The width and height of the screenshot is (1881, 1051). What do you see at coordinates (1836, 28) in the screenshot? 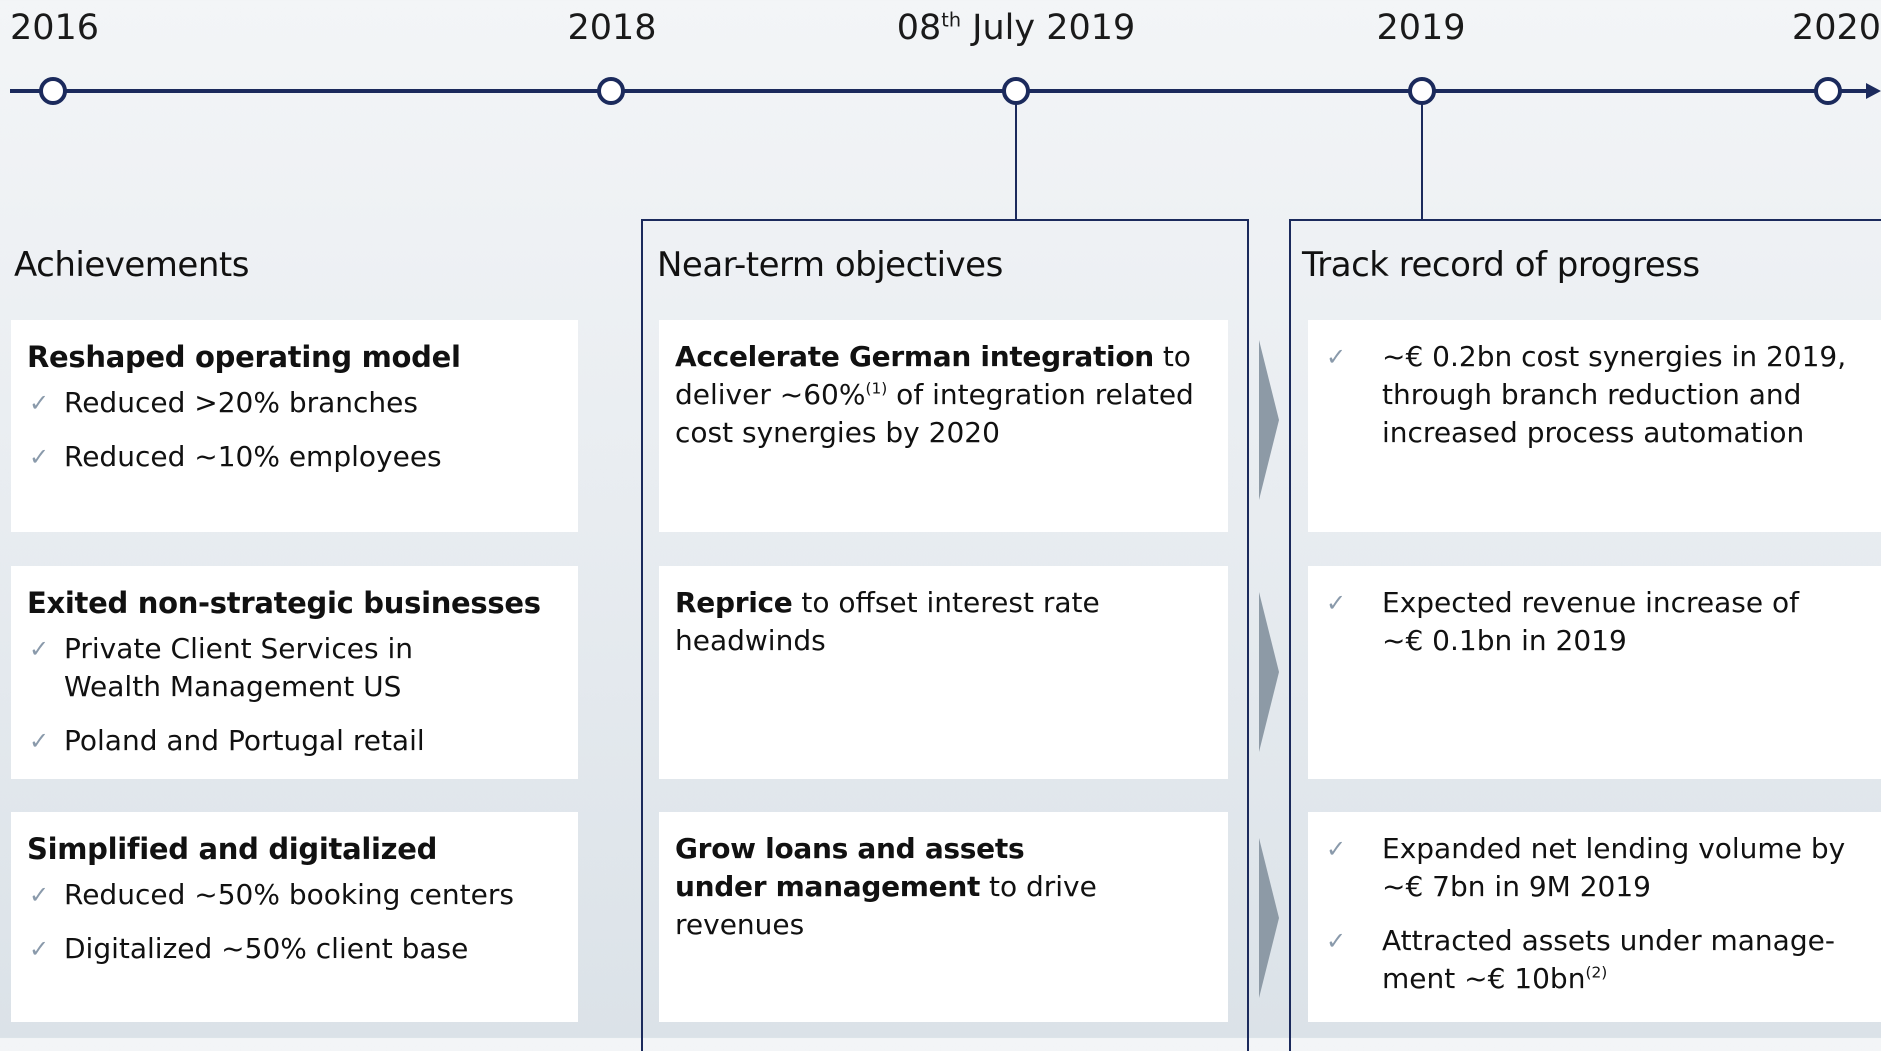
I see `timeline-label: 2020` at bounding box center [1836, 28].